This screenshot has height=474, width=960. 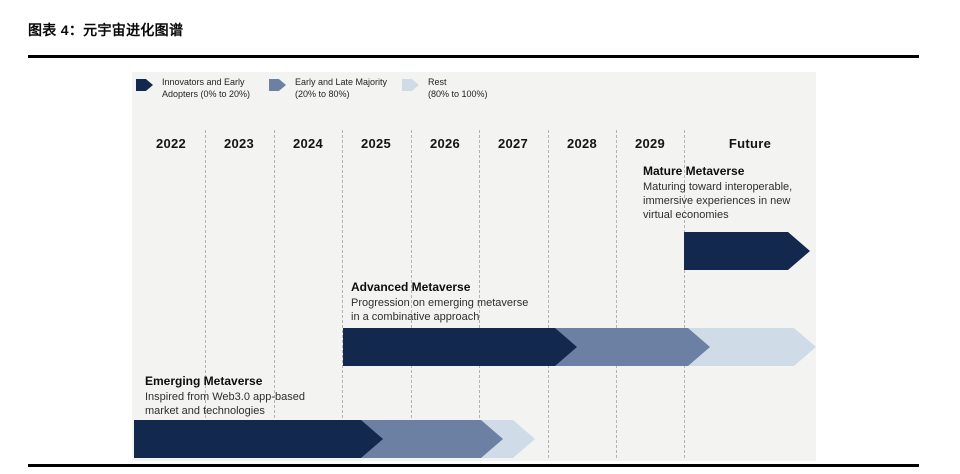 What do you see at coordinates (308, 143) in the screenshot?
I see `year-label-2024: 2024` at bounding box center [308, 143].